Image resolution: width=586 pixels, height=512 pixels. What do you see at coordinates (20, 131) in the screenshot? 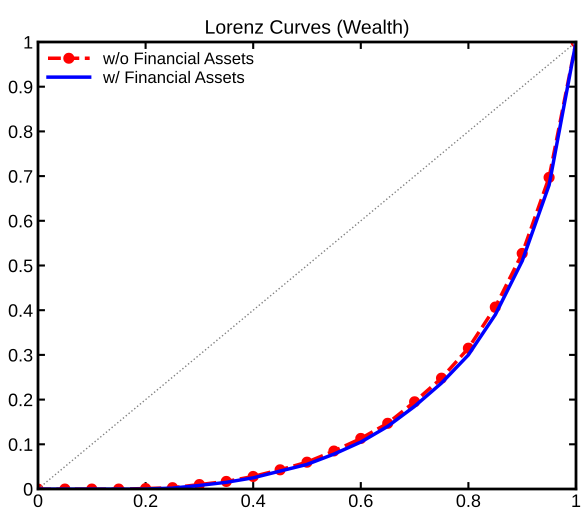
I see `y-tick-label: 0.8` at bounding box center [20, 131].